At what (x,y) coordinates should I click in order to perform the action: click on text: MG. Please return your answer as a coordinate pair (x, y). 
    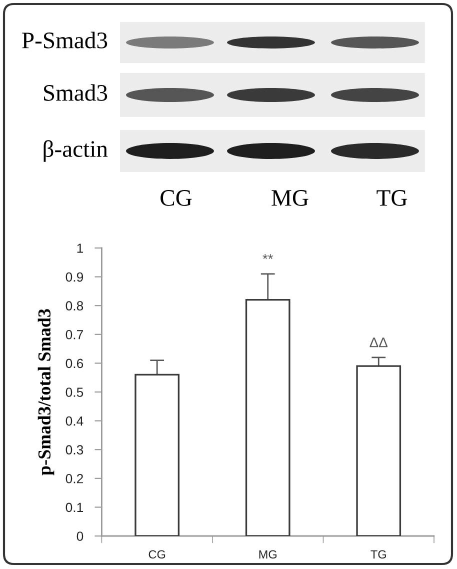
    Looking at the image, I should click on (290, 198).